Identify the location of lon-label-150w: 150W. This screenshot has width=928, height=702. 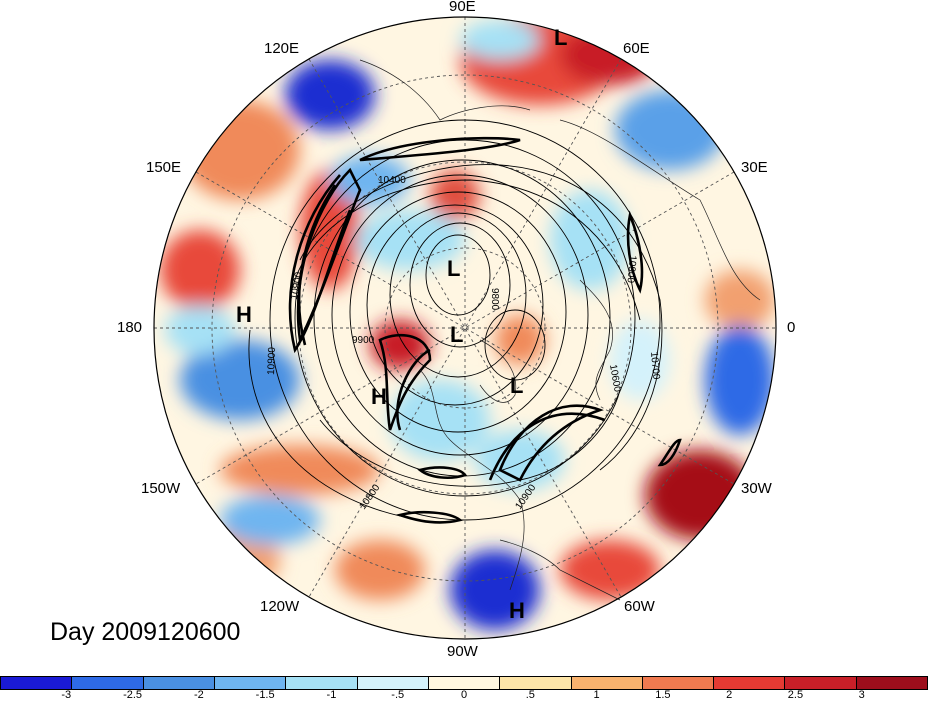
(161, 488).